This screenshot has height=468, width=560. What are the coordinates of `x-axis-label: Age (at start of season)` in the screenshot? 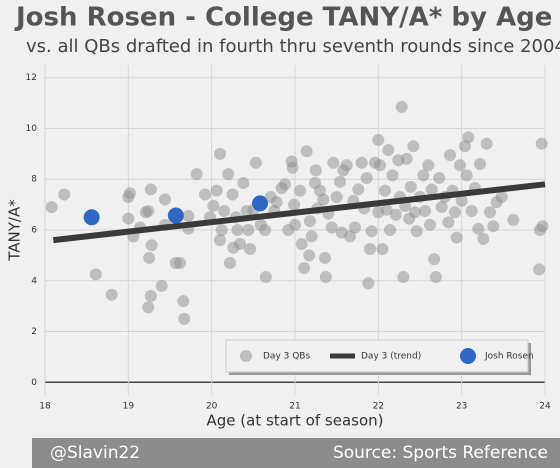 It's located at (295, 421).